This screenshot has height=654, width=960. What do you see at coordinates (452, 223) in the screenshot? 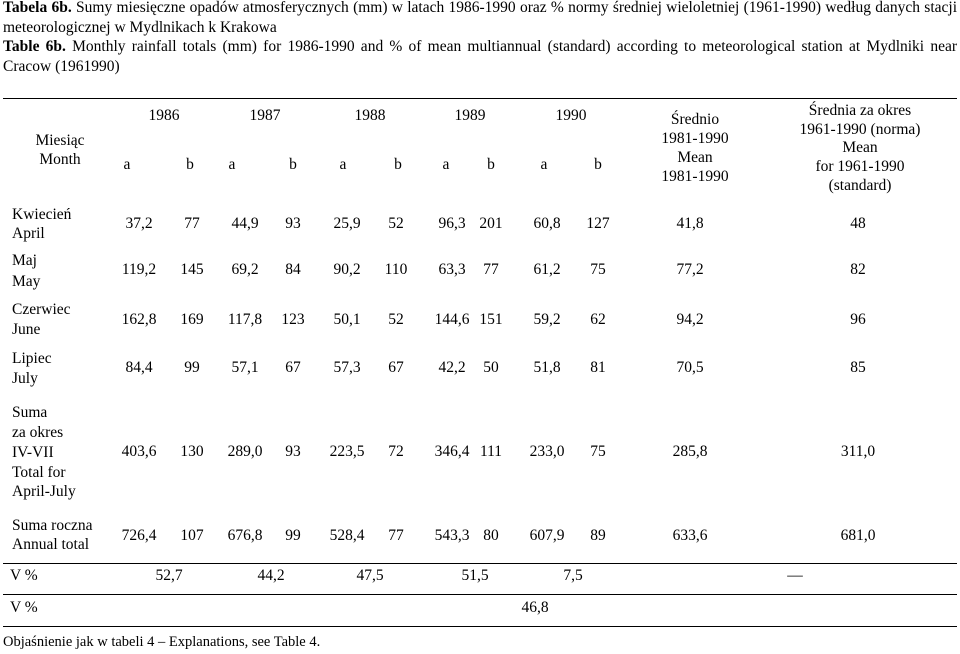
I see `table-cell: 96,3` at bounding box center [452, 223].